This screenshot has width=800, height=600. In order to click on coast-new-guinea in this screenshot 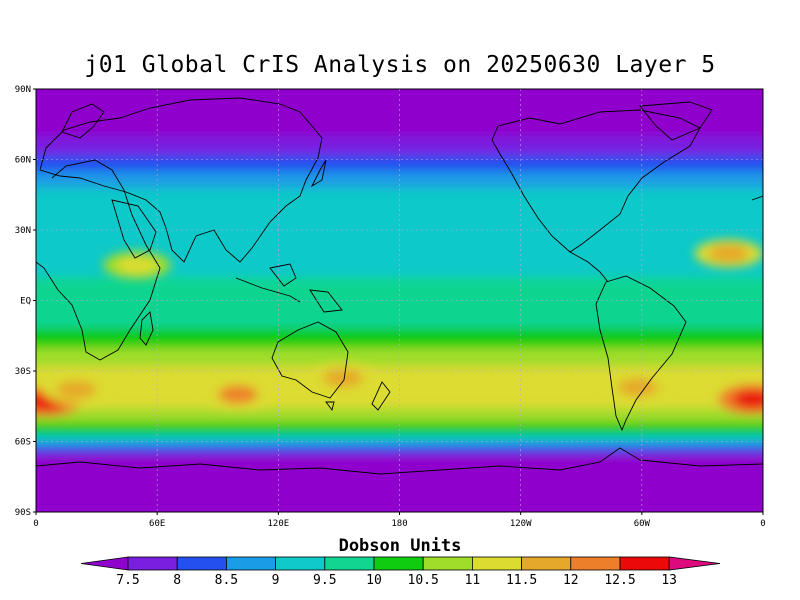, I will do `click(326, 301)`.